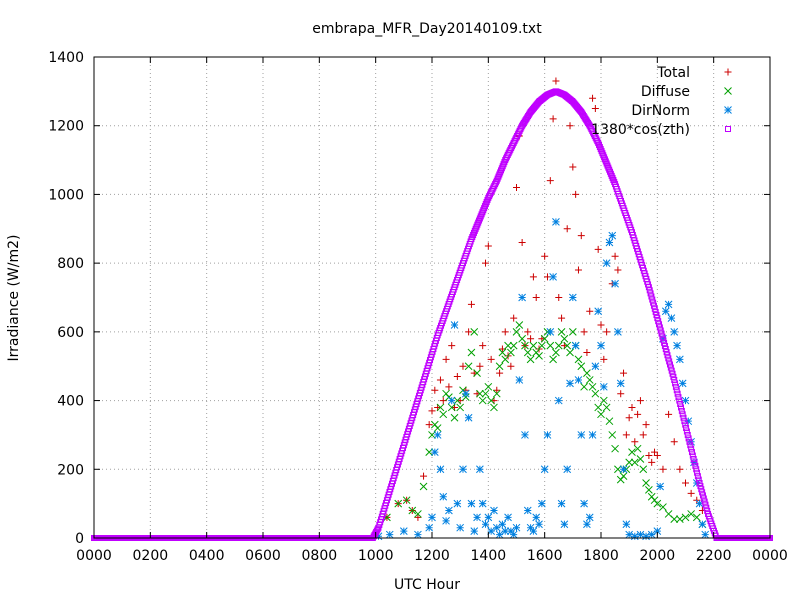 This screenshot has height=600, width=800. What do you see at coordinates (427, 29) in the screenshot?
I see `chart-title: embrapa_MFR_Day20140109.txt` at bounding box center [427, 29].